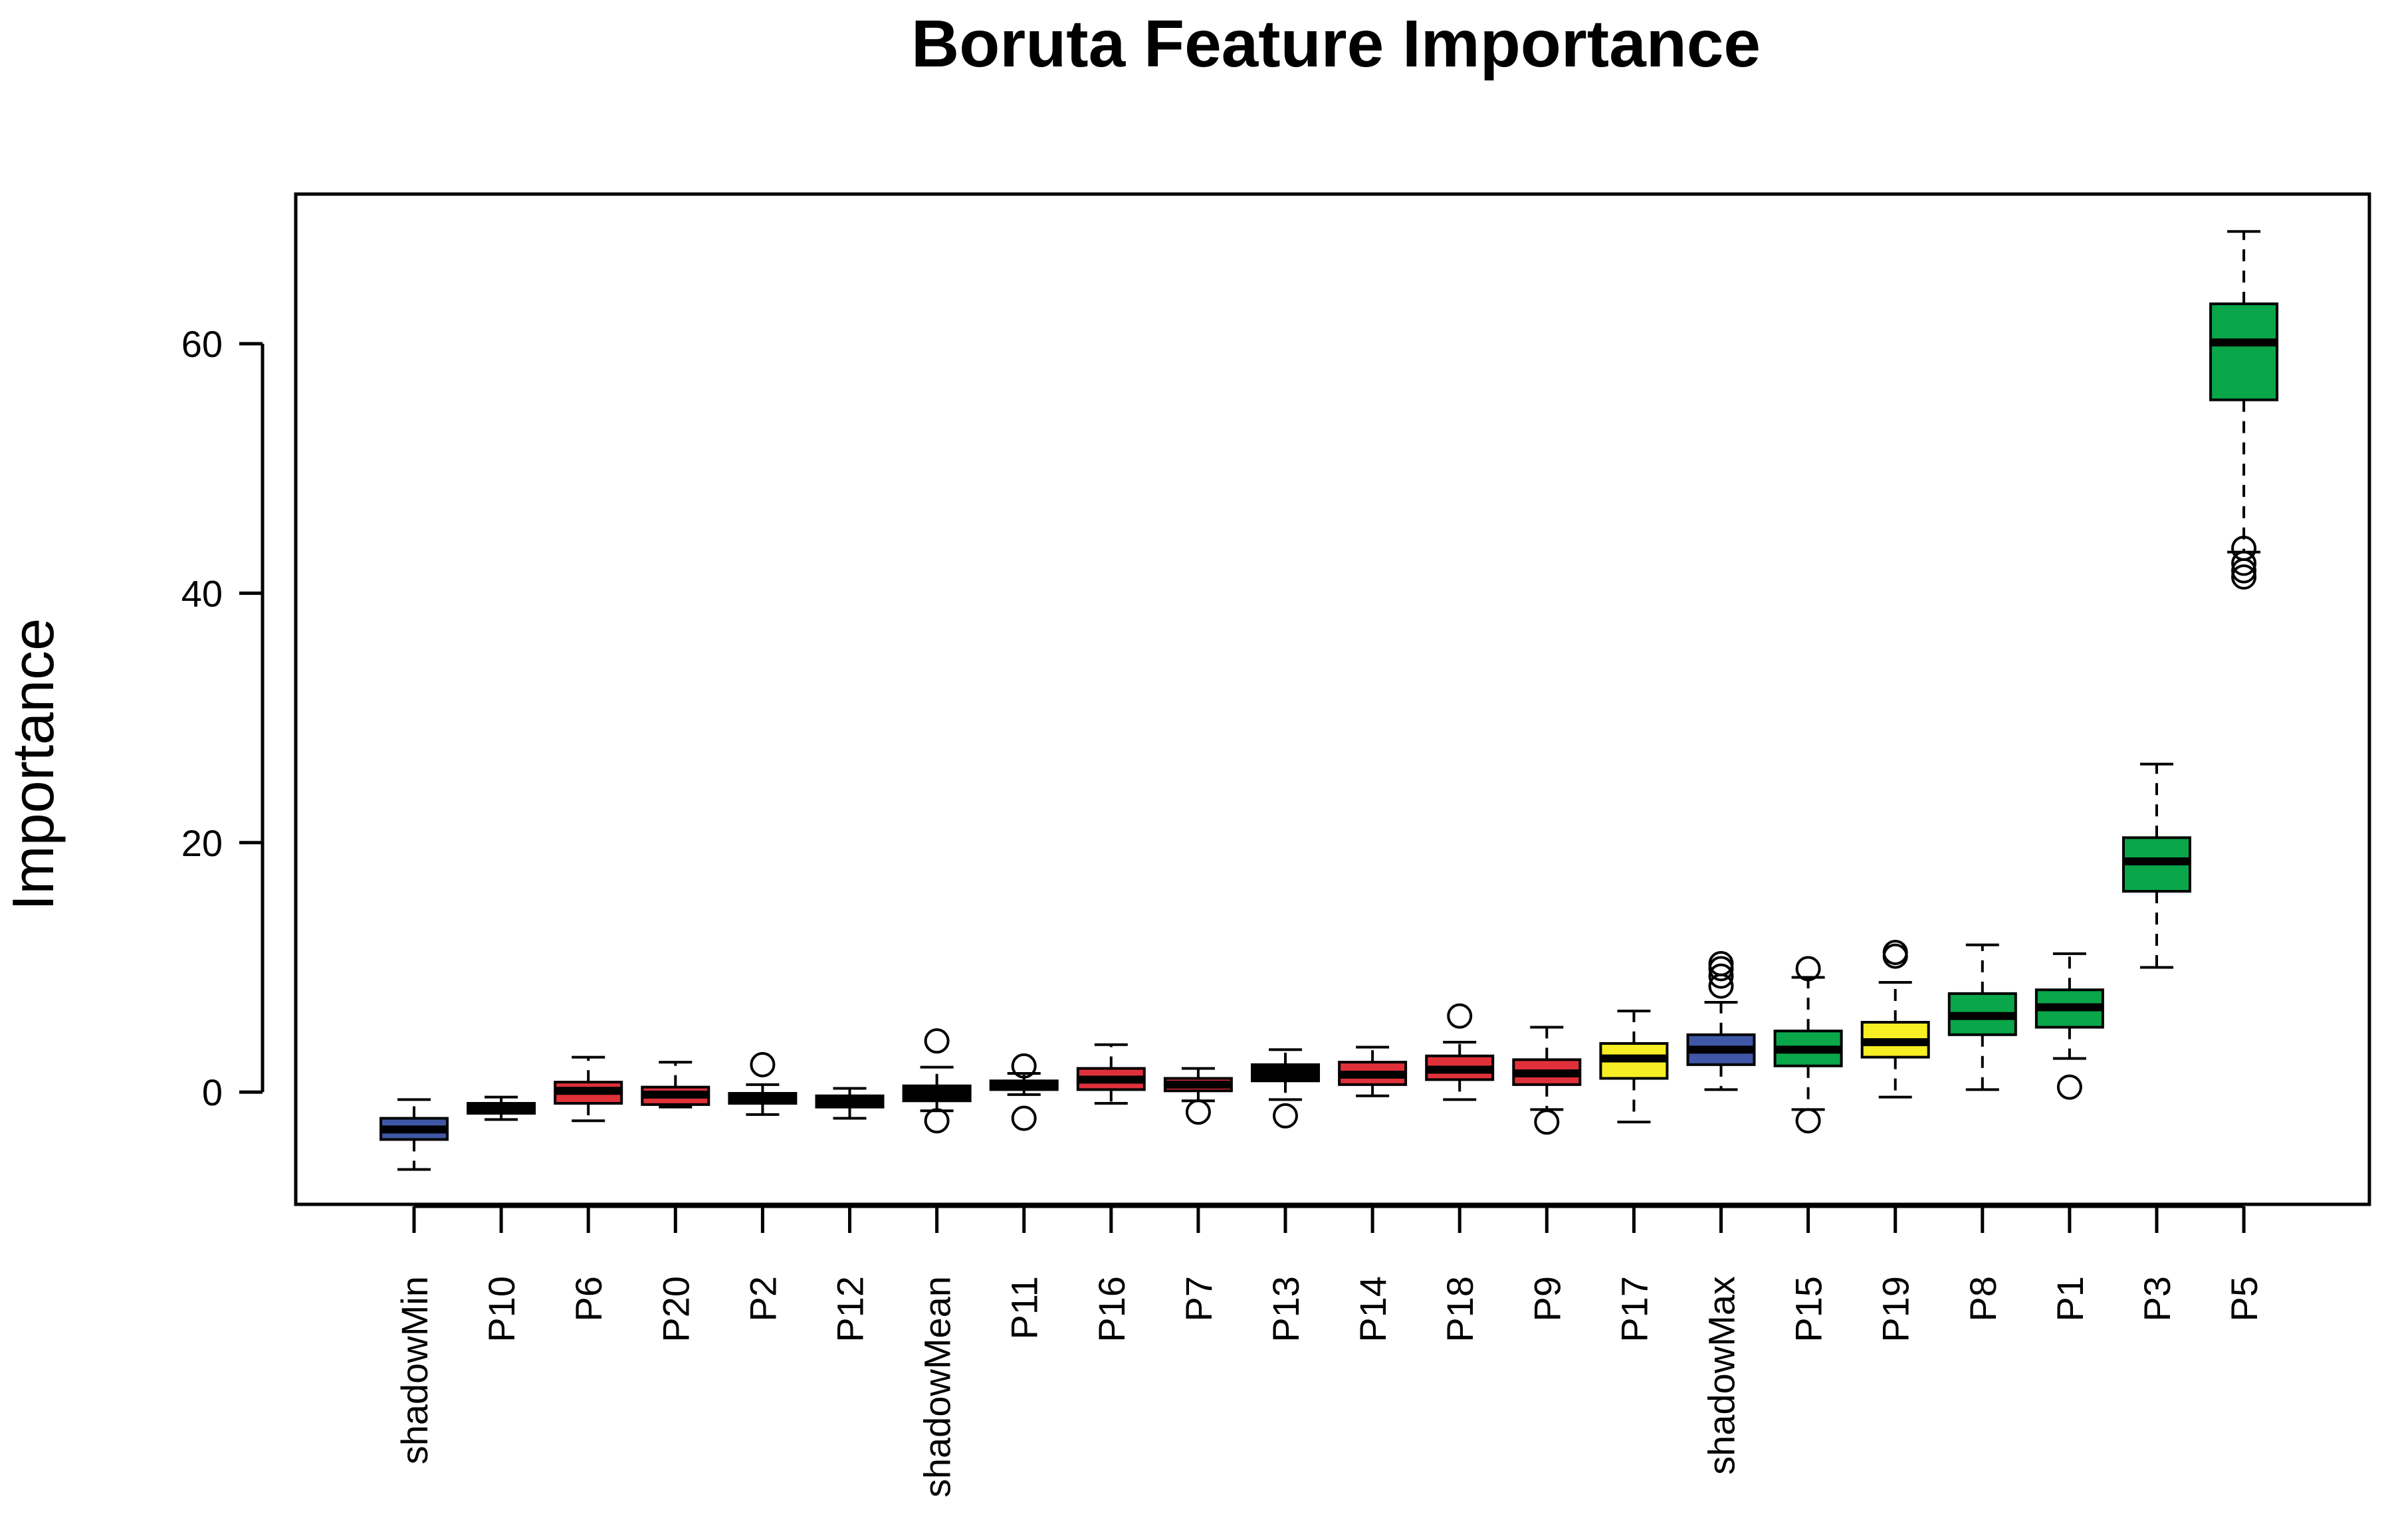 The image size is (2384, 1540). What do you see at coordinates (763, 1084) in the screenshot?
I see `box-P2` at bounding box center [763, 1084].